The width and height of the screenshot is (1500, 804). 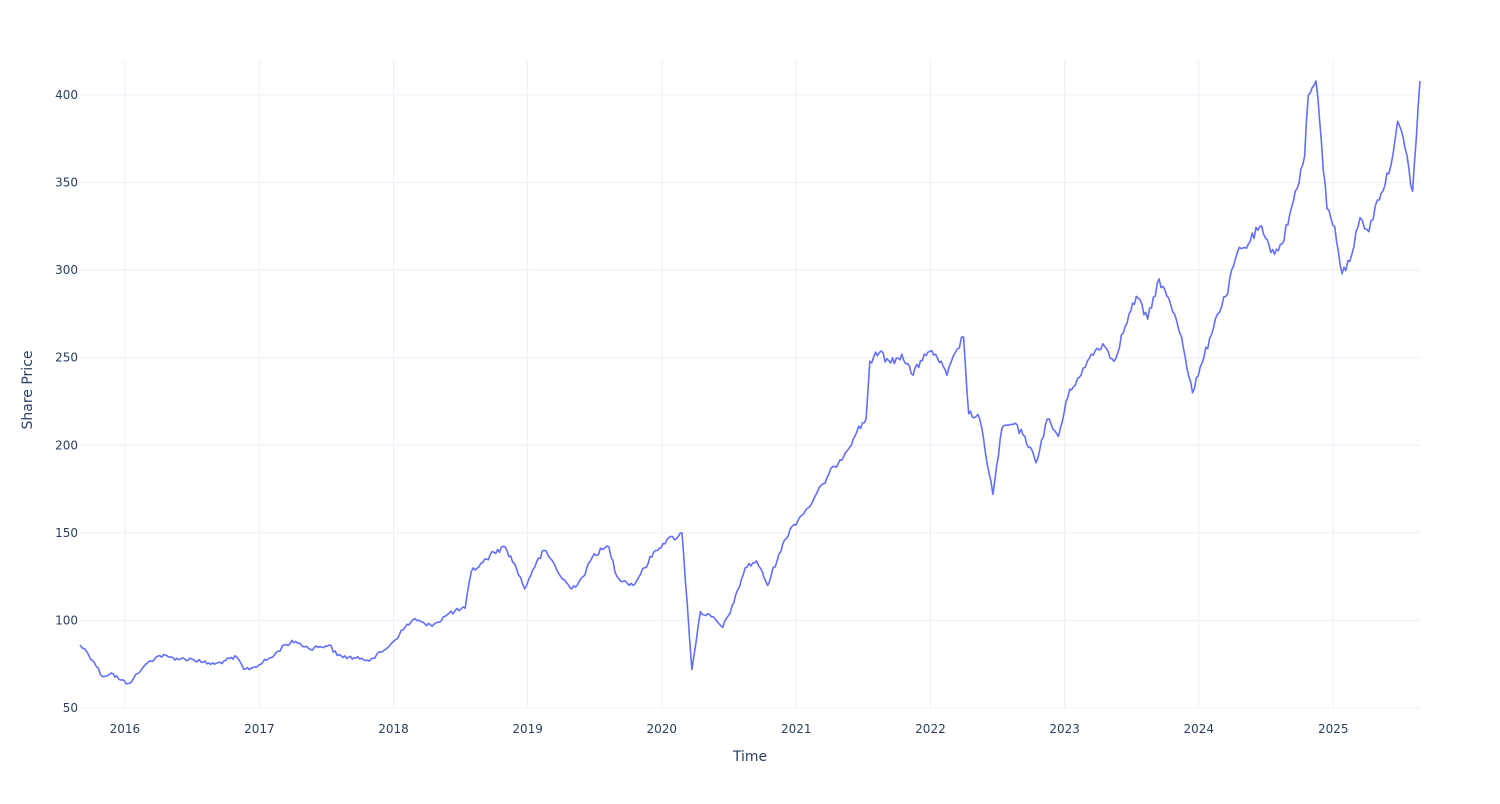 What do you see at coordinates (66, 533) in the screenshot?
I see `y-tick-label: 150` at bounding box center [66, 533].